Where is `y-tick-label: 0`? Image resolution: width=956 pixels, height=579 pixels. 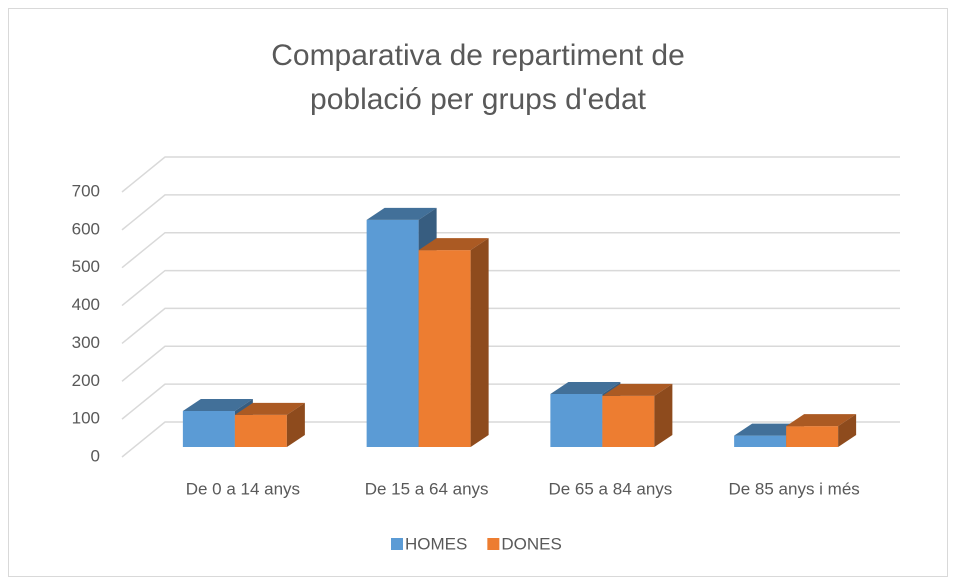 y-tick-label: 0 is located at coordinates (95, 455).